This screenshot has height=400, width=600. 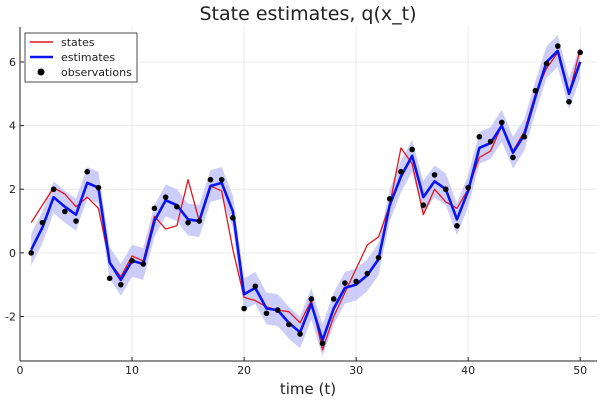 I want to click on legend-observations-marker, so click(x=41, y=72).